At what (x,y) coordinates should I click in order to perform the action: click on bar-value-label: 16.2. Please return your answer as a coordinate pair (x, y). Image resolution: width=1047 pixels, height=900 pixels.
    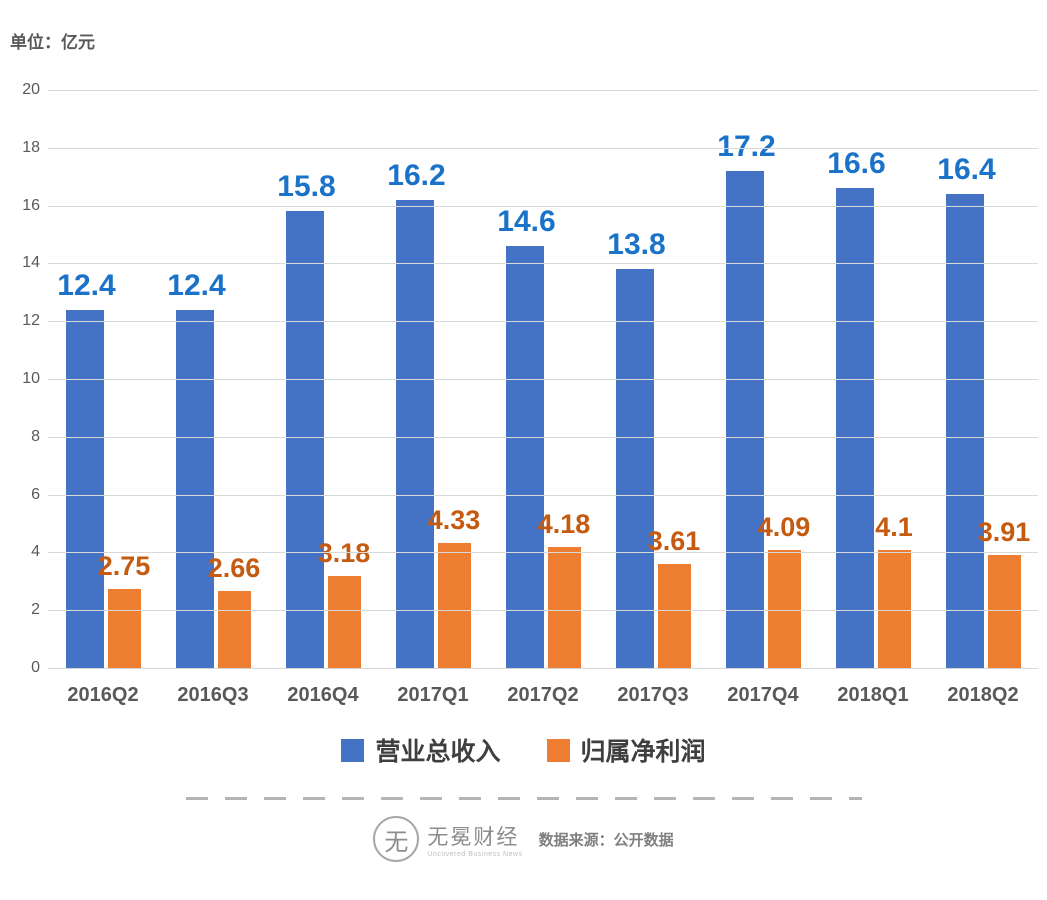
    Looking at the image, I should click on (416, 175).